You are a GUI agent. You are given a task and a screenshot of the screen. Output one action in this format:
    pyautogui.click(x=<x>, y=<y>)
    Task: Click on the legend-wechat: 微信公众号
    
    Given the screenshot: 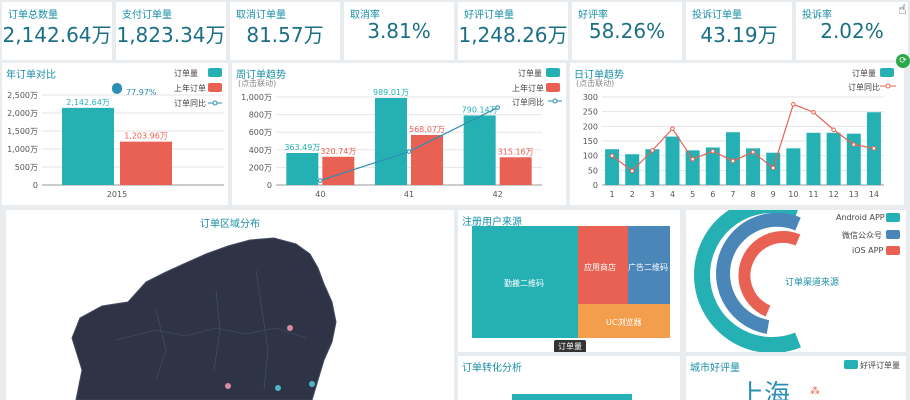 What is the action you would take?
    pyautogui.click(x=862, y=235)
    